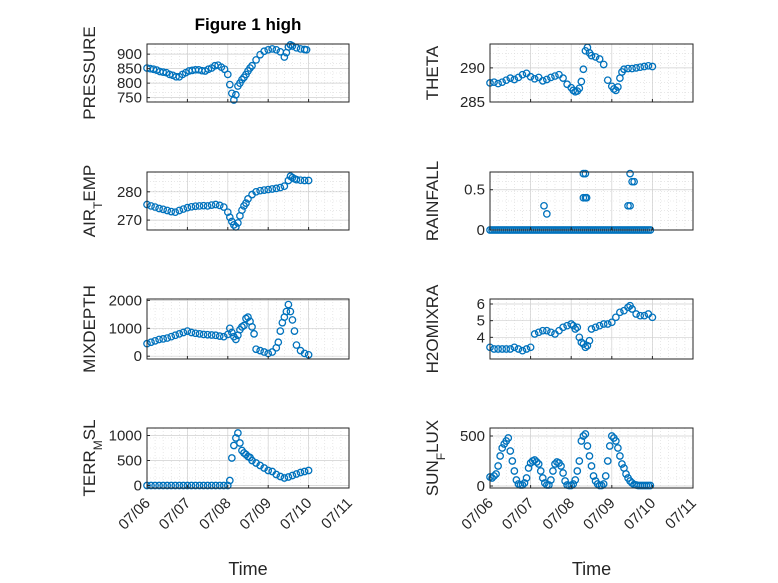  Describe the element at coordinates (129, 220) in the screenshot. I see `y-tick-label: 270` at that location.